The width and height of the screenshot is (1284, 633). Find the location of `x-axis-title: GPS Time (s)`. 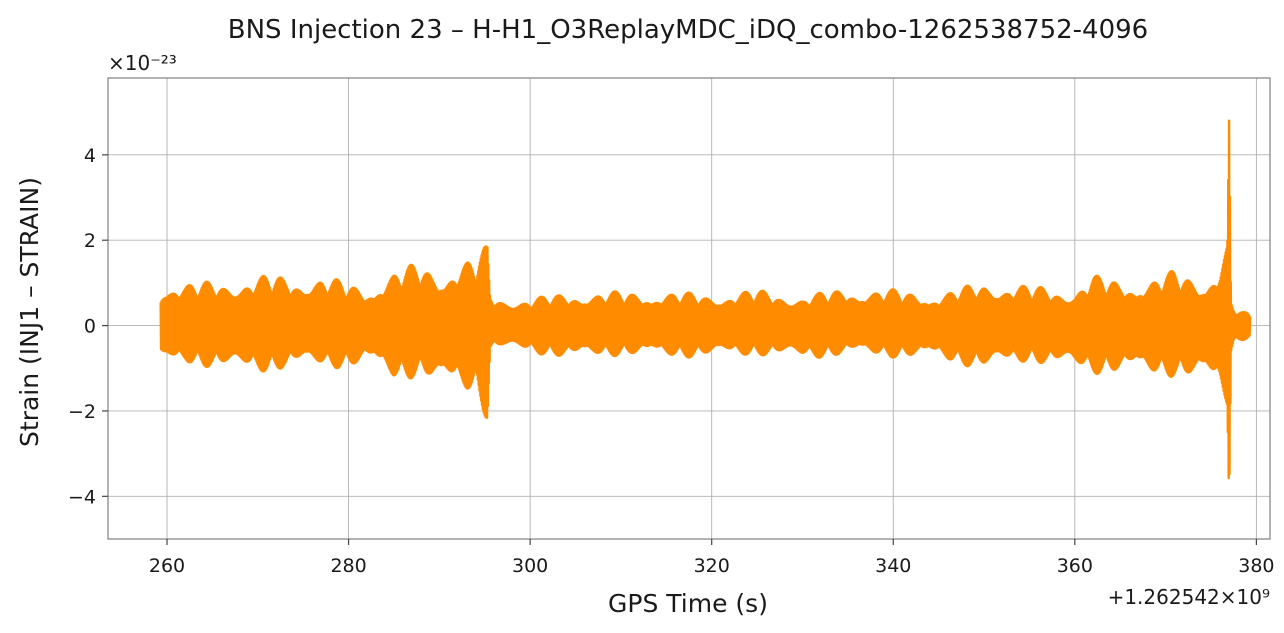

x-axis-title: GPS Time (s) is located at coordinates (688, 603).